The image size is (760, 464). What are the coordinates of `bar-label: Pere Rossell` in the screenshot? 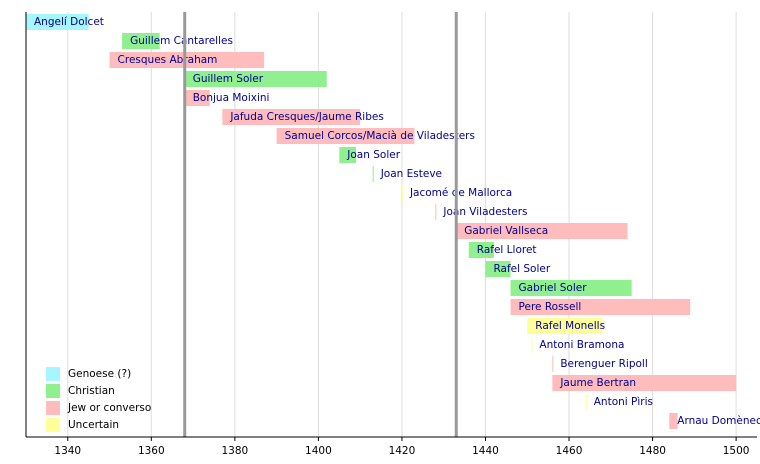 It's located at (550, 307).